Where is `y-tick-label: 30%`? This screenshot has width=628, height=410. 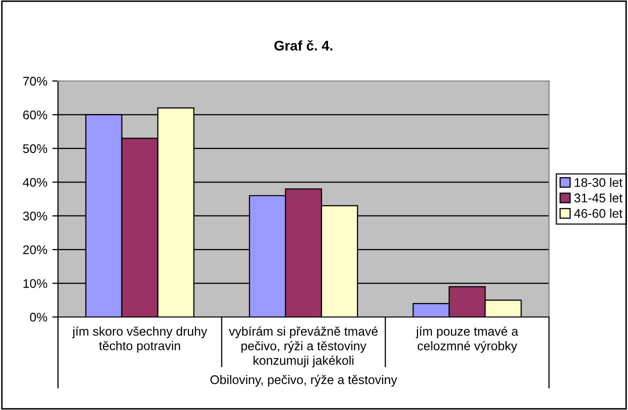
y-tick-label: 30% is located at coordinates (35, 216).